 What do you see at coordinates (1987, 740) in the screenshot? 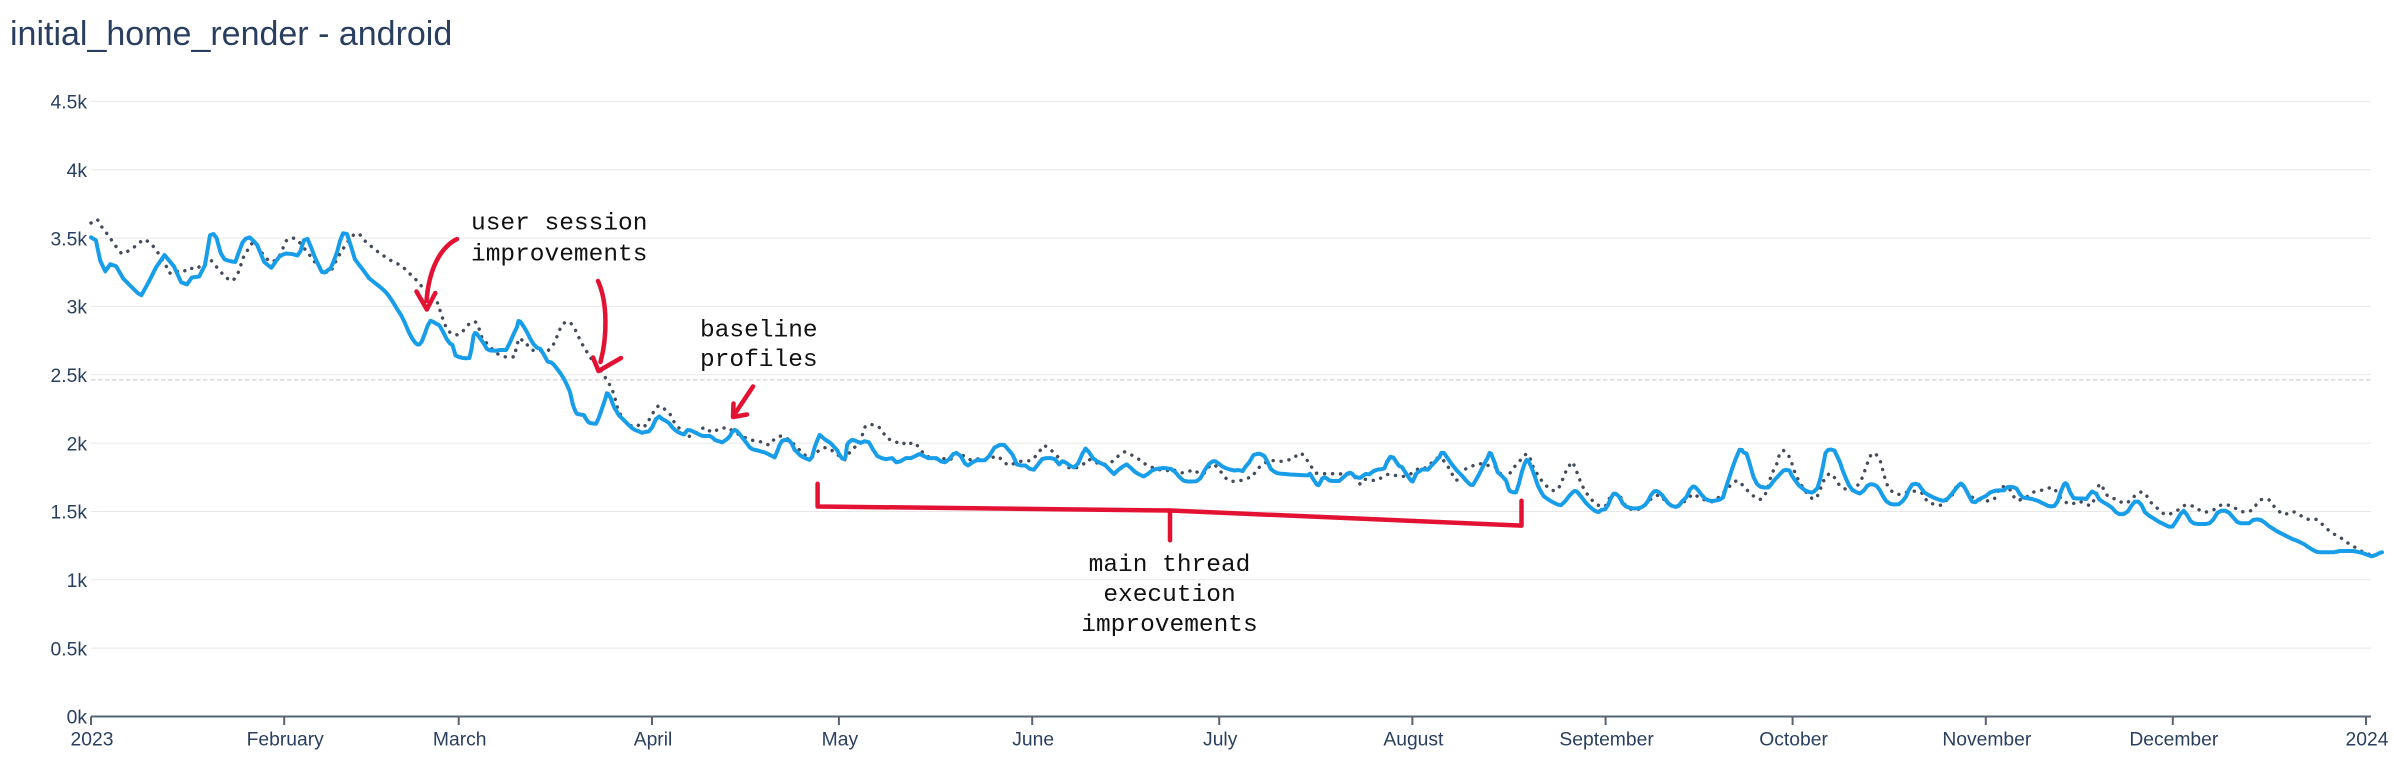
I see `svg-text: November` at bounding box center [1987, 740].